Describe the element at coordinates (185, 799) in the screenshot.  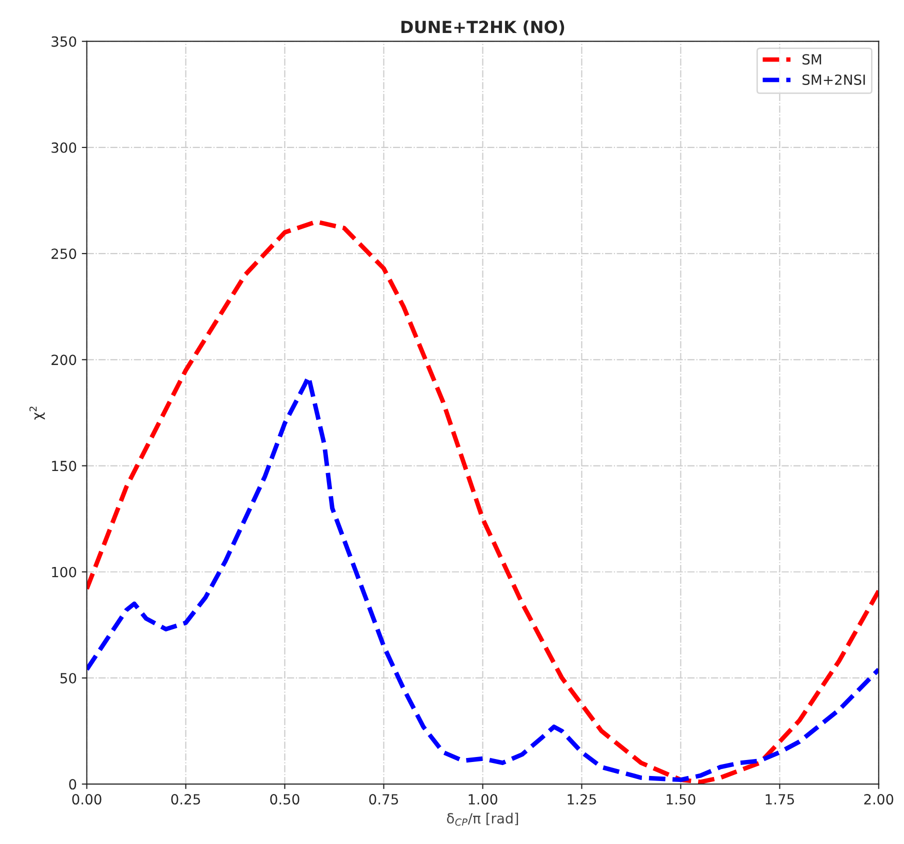
I see `x-tick-label: 0.25` at that location.